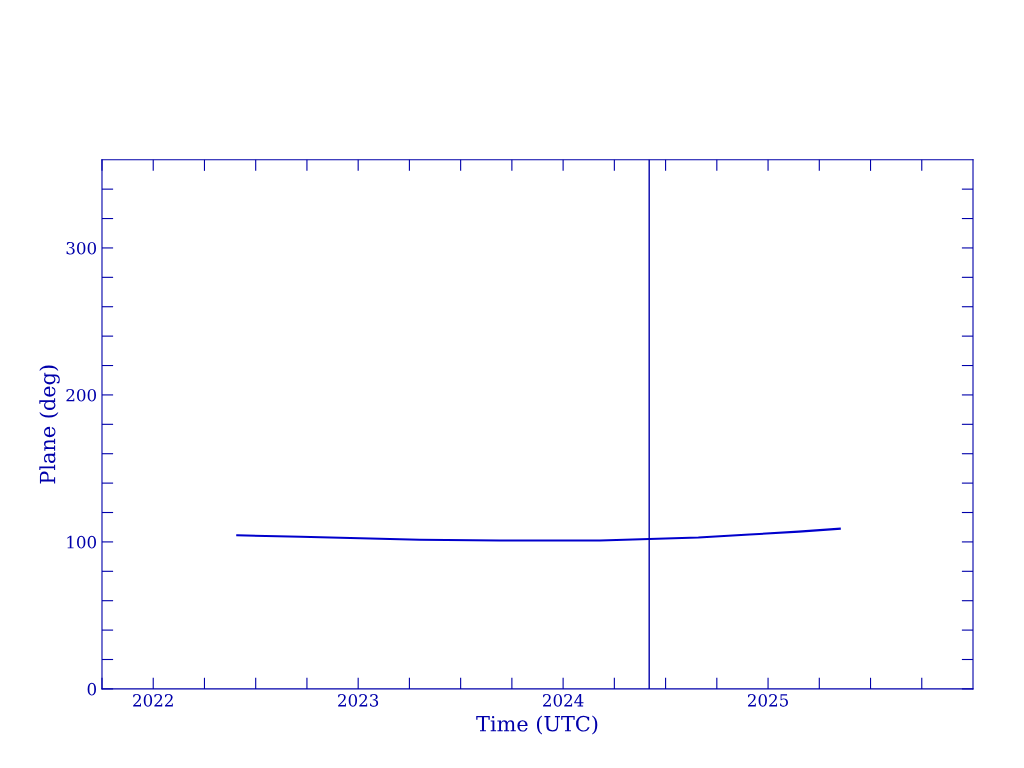 The height and width of the screenshot is (768, 1024). What do you see at coordinates (81, 248) in the screenshot?
I see `y-tick-label: 300` at bounding box center [81, 248].